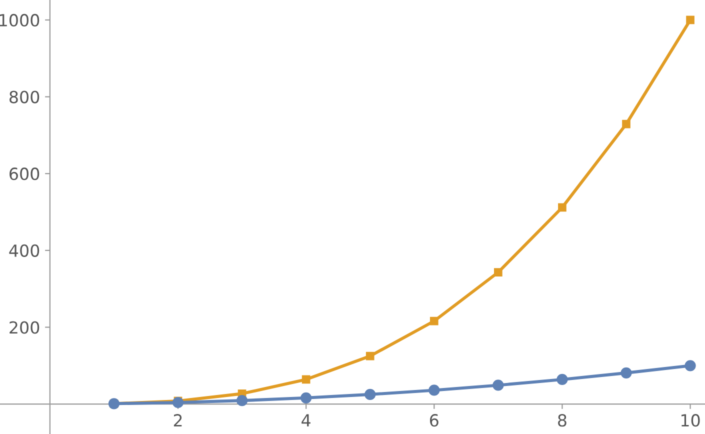 The height and width of the screenshot is (434, 705). I want to click on x-tick-label: 2, so click(178, 420).